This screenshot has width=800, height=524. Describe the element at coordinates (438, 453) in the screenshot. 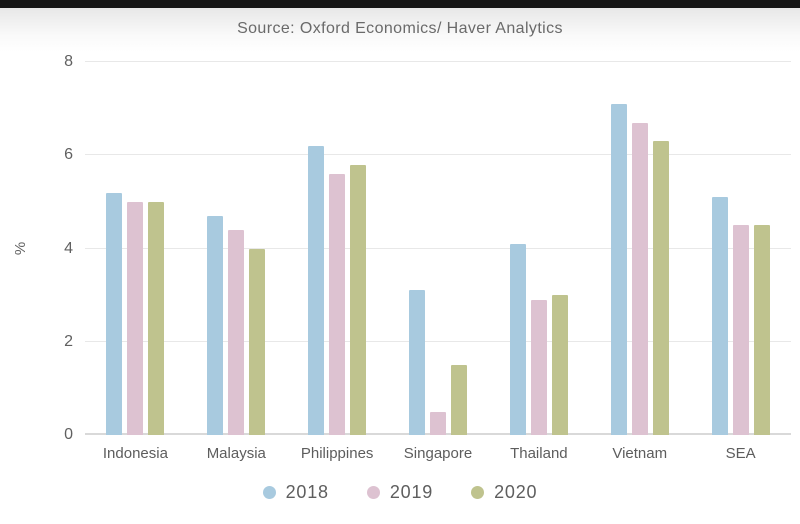

I see `x-axis-label-singapore: Singapore` at that location.